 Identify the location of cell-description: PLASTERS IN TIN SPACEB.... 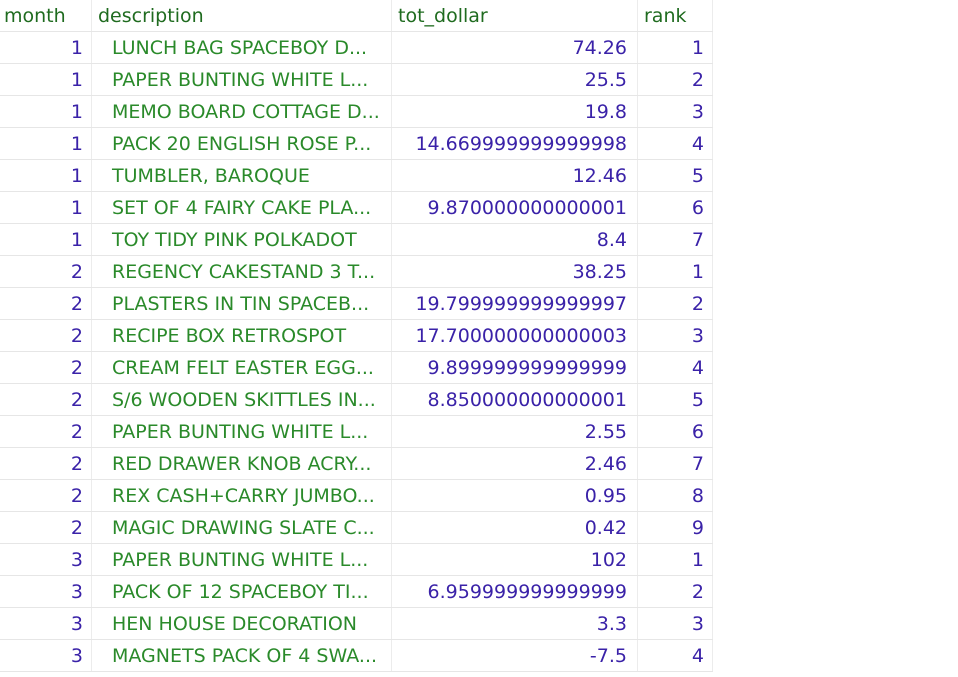
(242, 303).